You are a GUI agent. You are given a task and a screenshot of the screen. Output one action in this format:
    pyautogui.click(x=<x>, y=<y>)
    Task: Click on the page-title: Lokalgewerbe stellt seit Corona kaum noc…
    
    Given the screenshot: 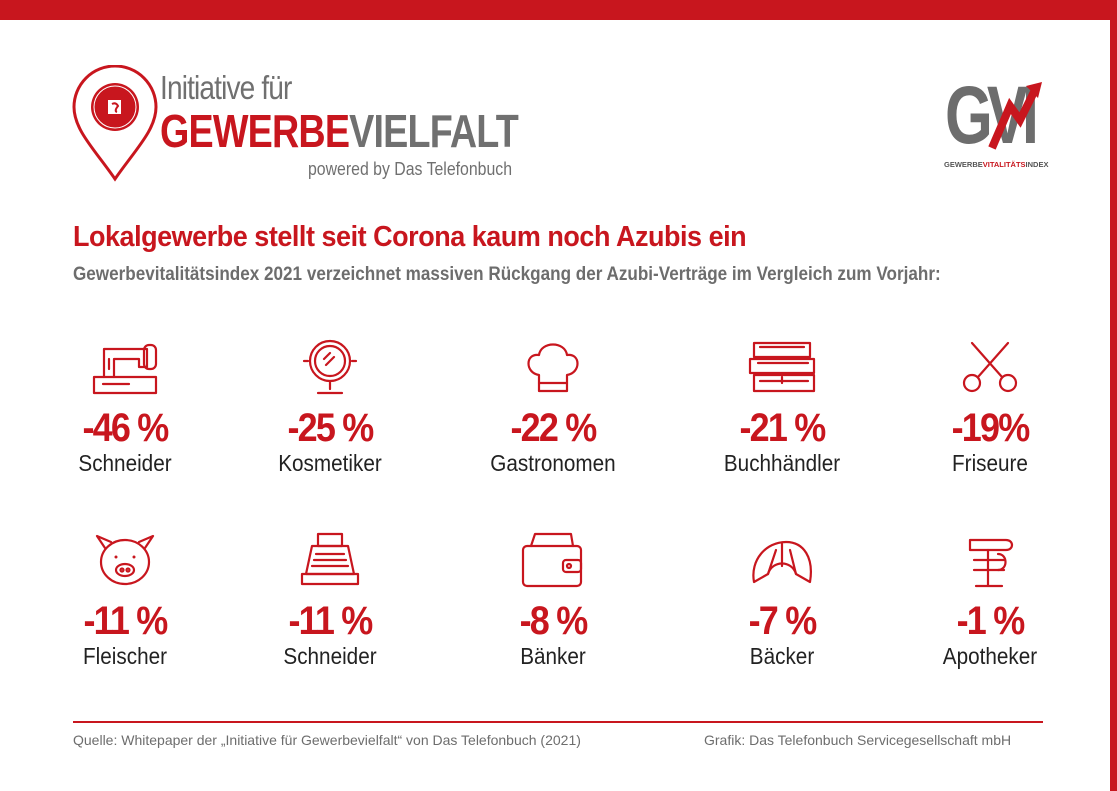 What is the action you would take?
    pyautogui.click(x=410, y=237)
    